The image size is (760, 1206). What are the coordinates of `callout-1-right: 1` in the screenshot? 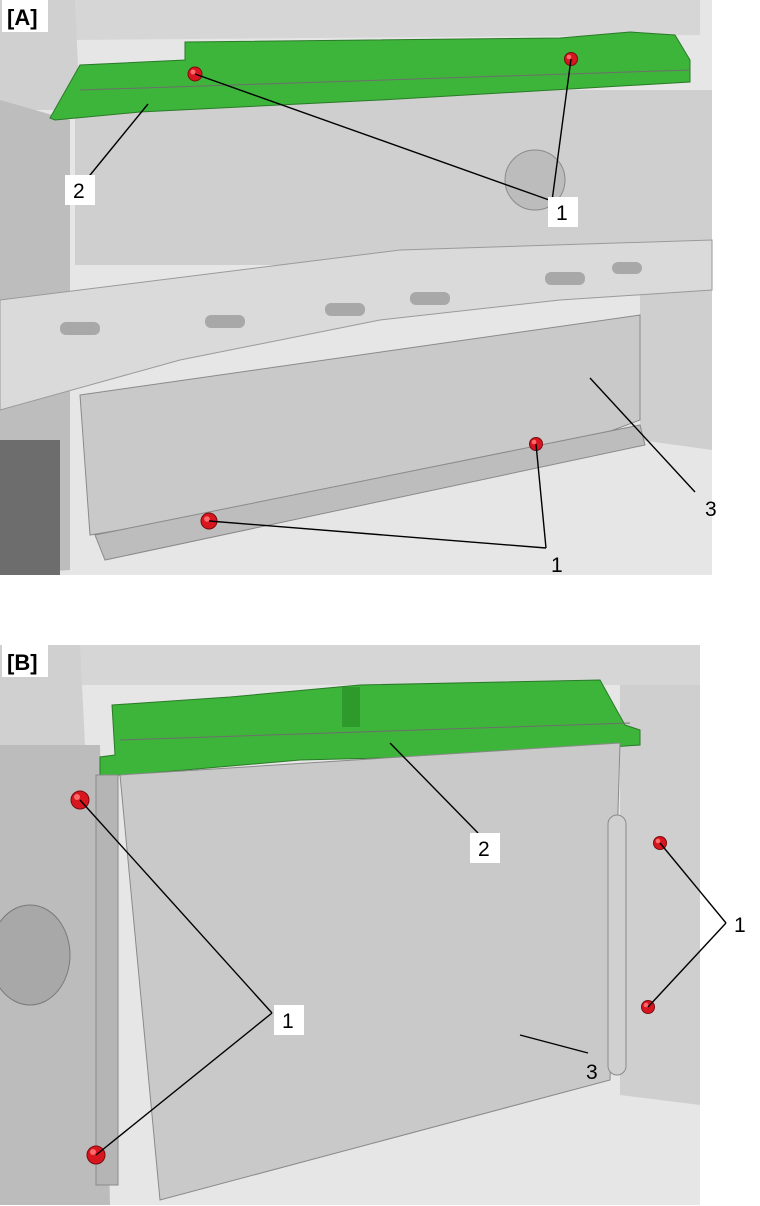 It's located at (740, 925).